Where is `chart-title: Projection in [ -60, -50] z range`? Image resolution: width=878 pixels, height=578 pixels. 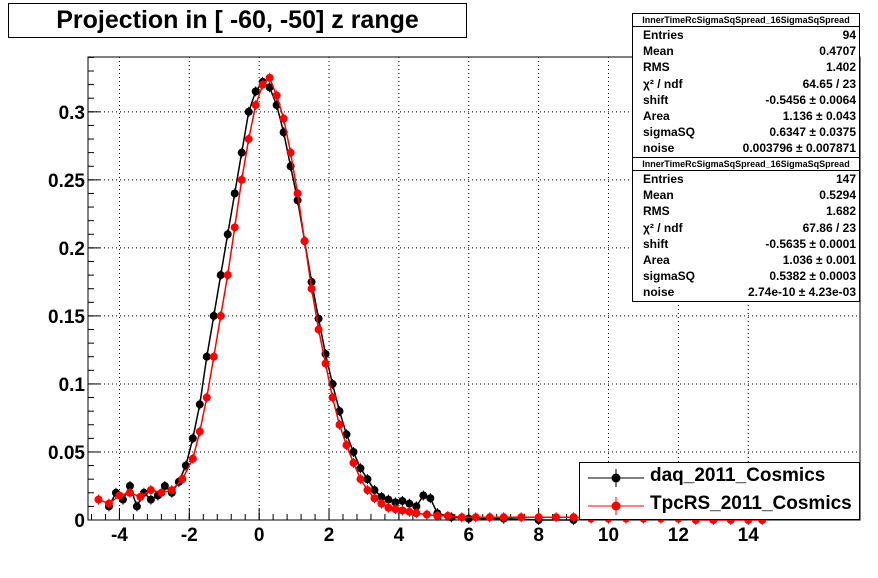 chart-title: Projection in [ -60, -50] z range is located at coordinates (237, 20).